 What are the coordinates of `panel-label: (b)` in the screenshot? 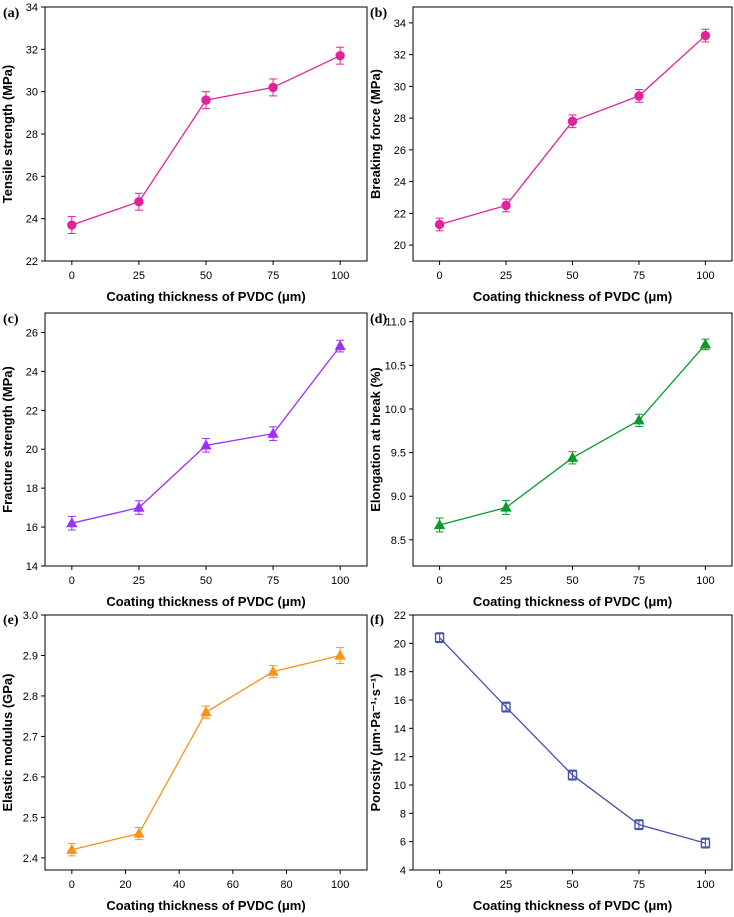 It's located at (378, 13).